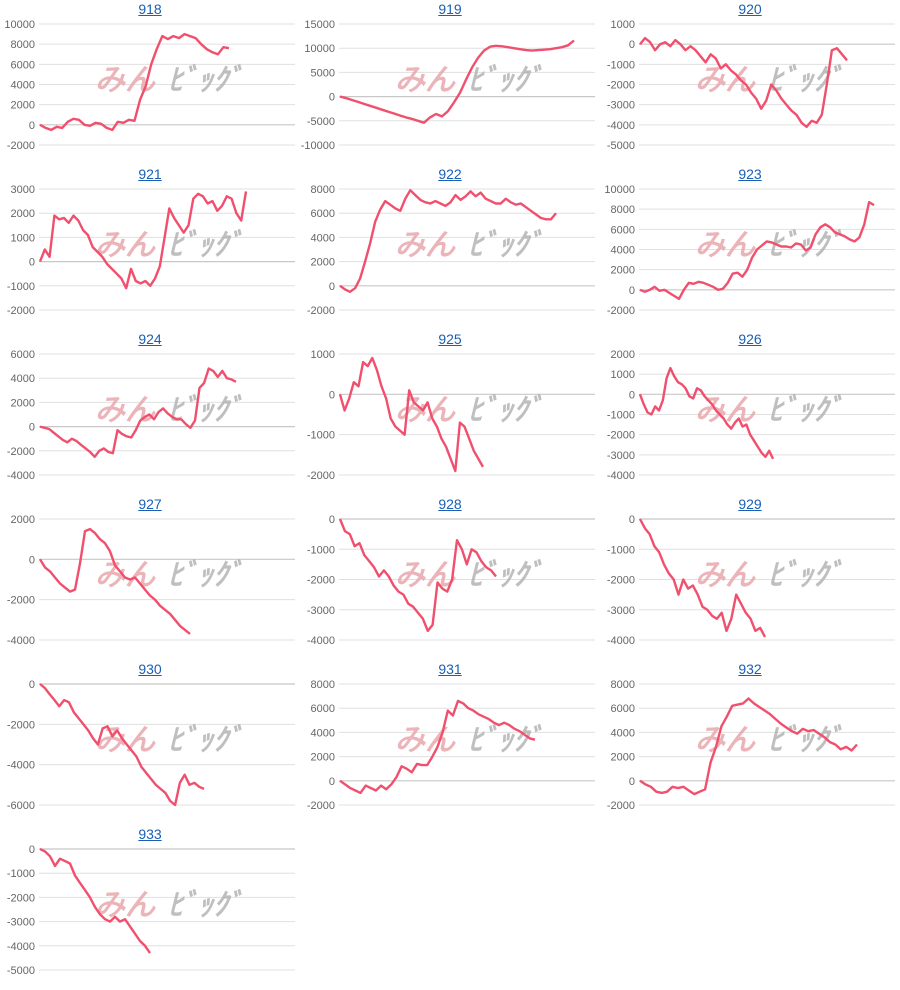 This screenshot has height=990, width=900. Describe the element at coordinates (150, 834) in the screenshot. I see `chart-title-link: 933` at that location.